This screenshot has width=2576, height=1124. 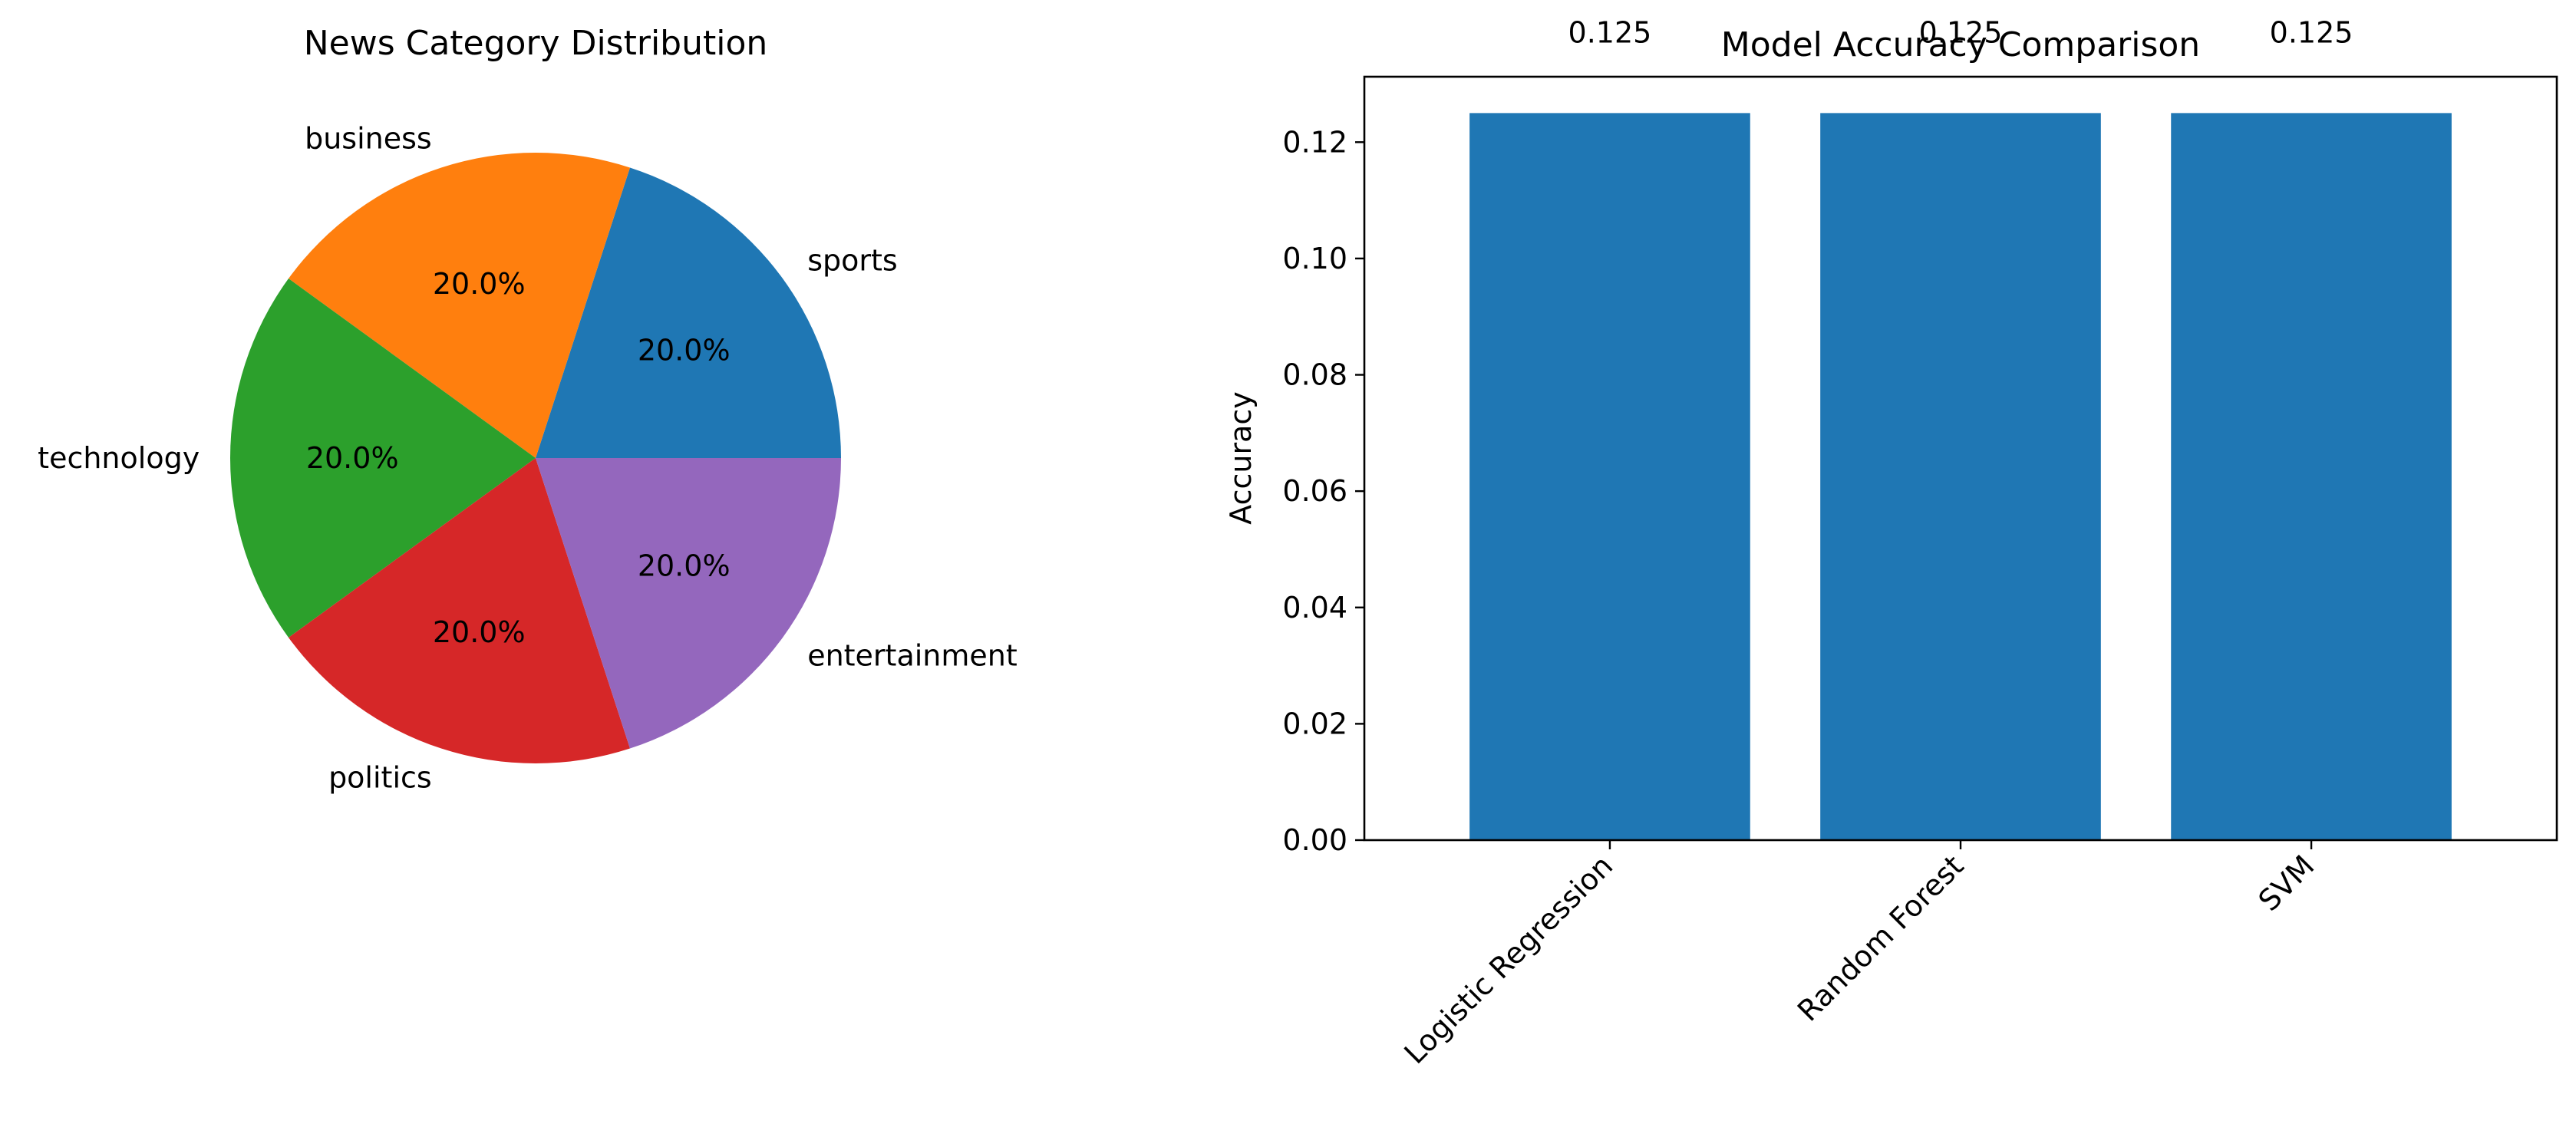 I want to click on pie-slice-sports, so click(x=688, y=313).